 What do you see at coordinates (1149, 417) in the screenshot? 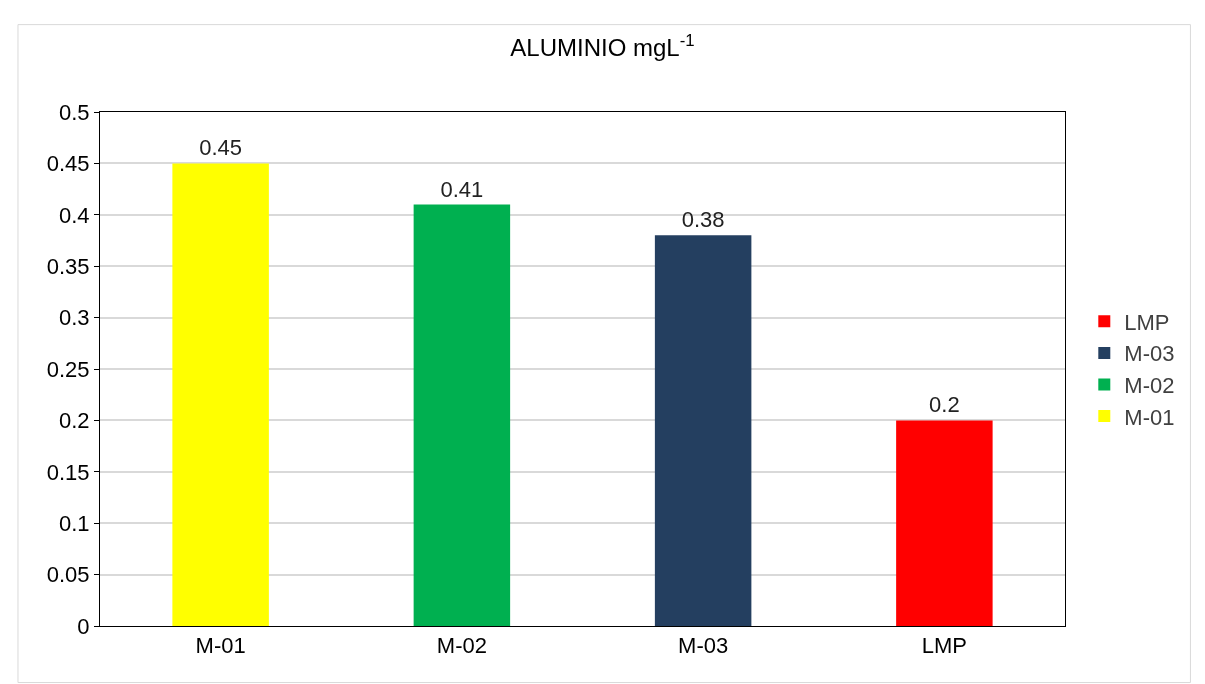
I see `legend-label: M-01` at bounding box center [1149, 417].